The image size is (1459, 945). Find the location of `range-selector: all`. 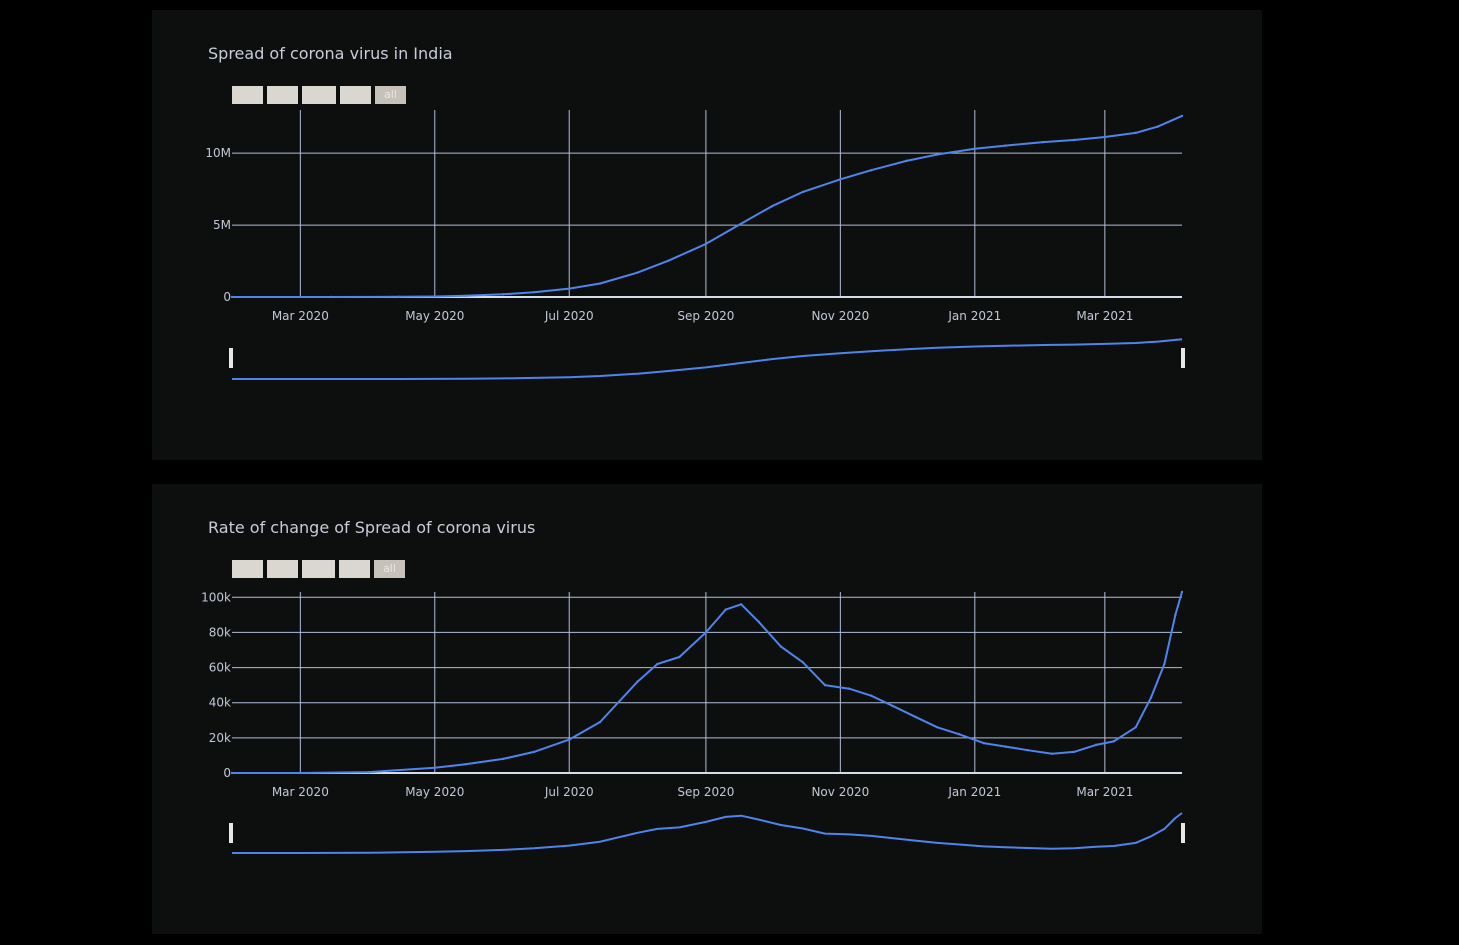

range-selector: all is located at coordinates (321, 95).